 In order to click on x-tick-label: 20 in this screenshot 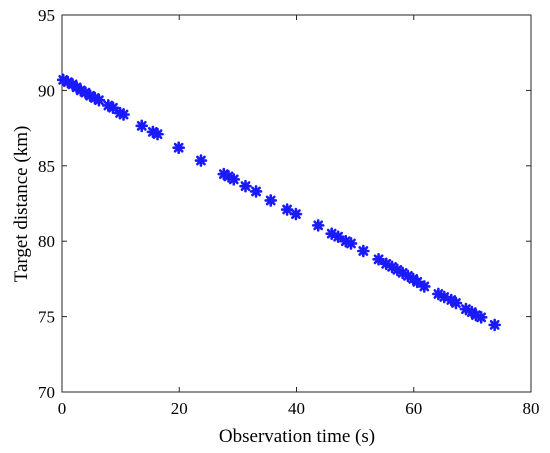, I will do `click(179, 408)`.